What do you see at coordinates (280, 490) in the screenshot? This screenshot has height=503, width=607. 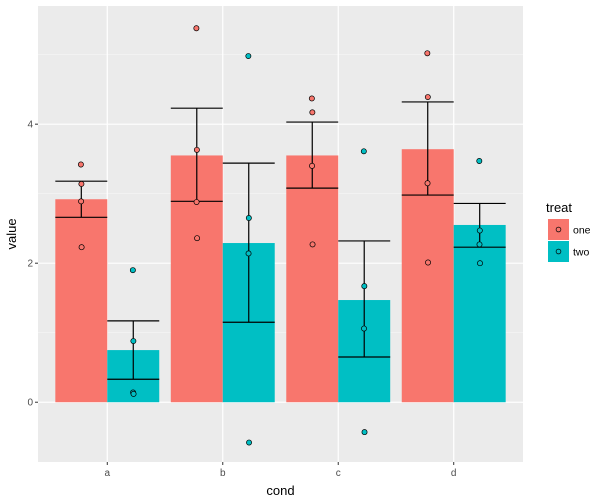 I see `x-axis-title: cond` at bounding box center [280, 490].